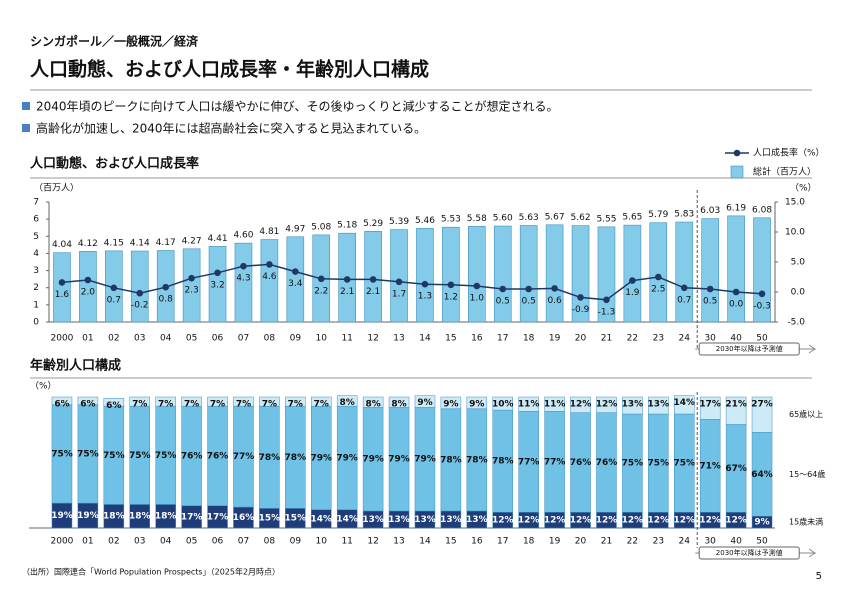  I want to click on segment-label: 18%, so click(114, 517).